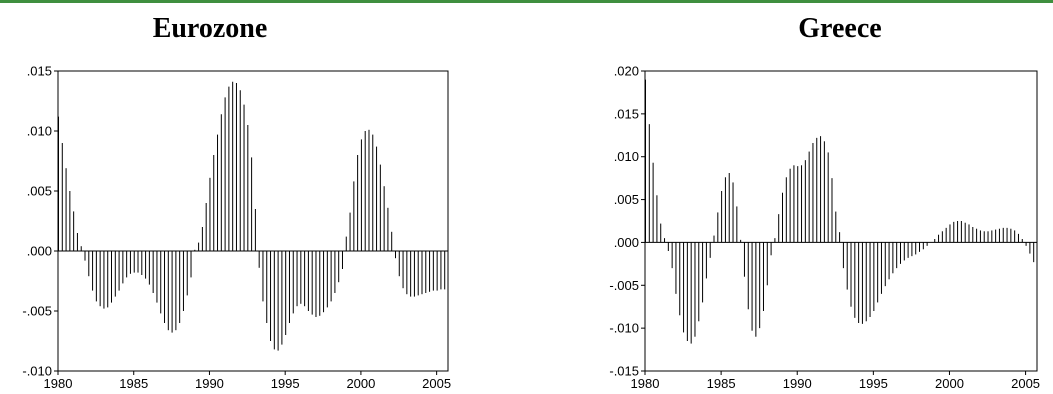  I want to click on greece-x-tick-label: 1985, so click(721, 383).